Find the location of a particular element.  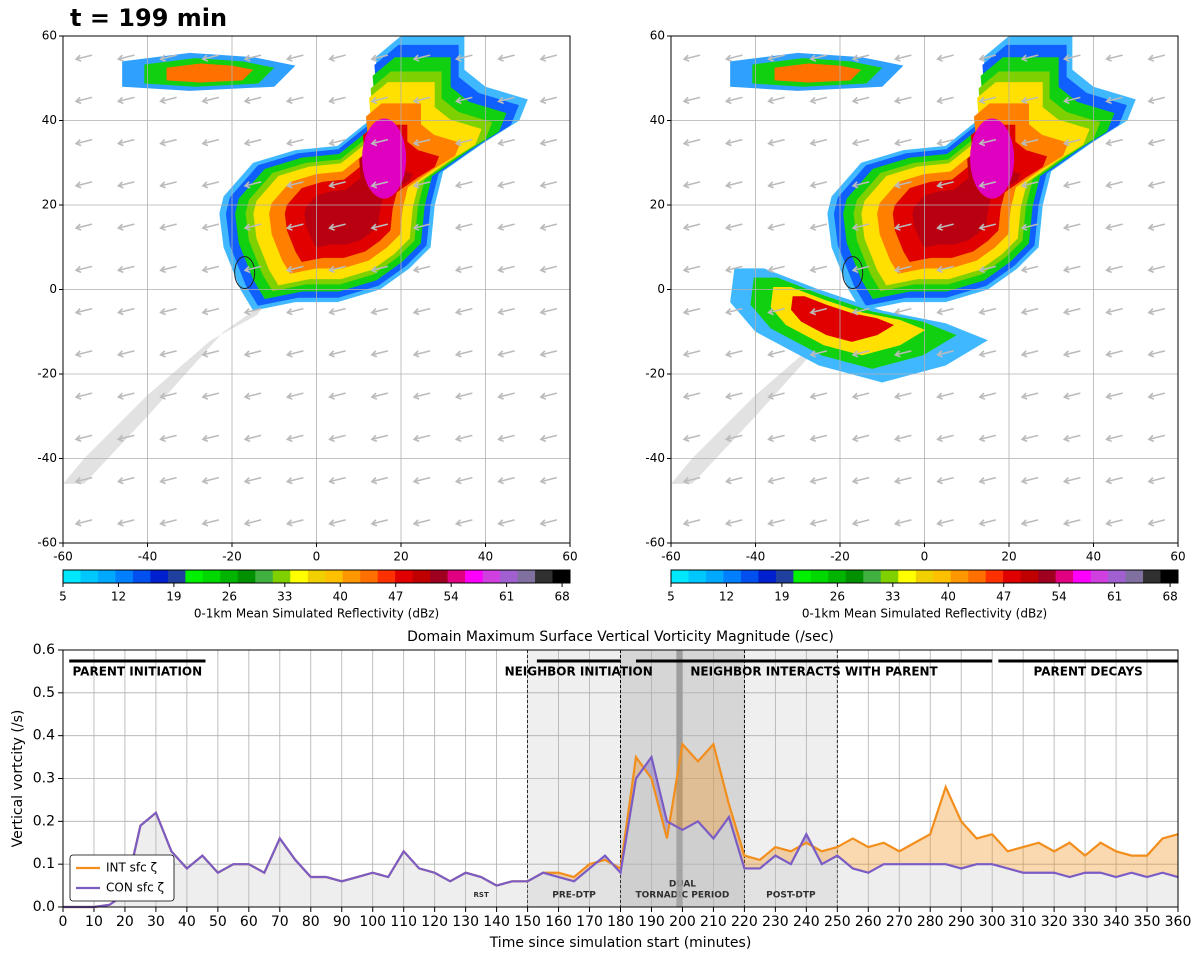

x-tick-label: 50 is located at coordinates (218, 922).